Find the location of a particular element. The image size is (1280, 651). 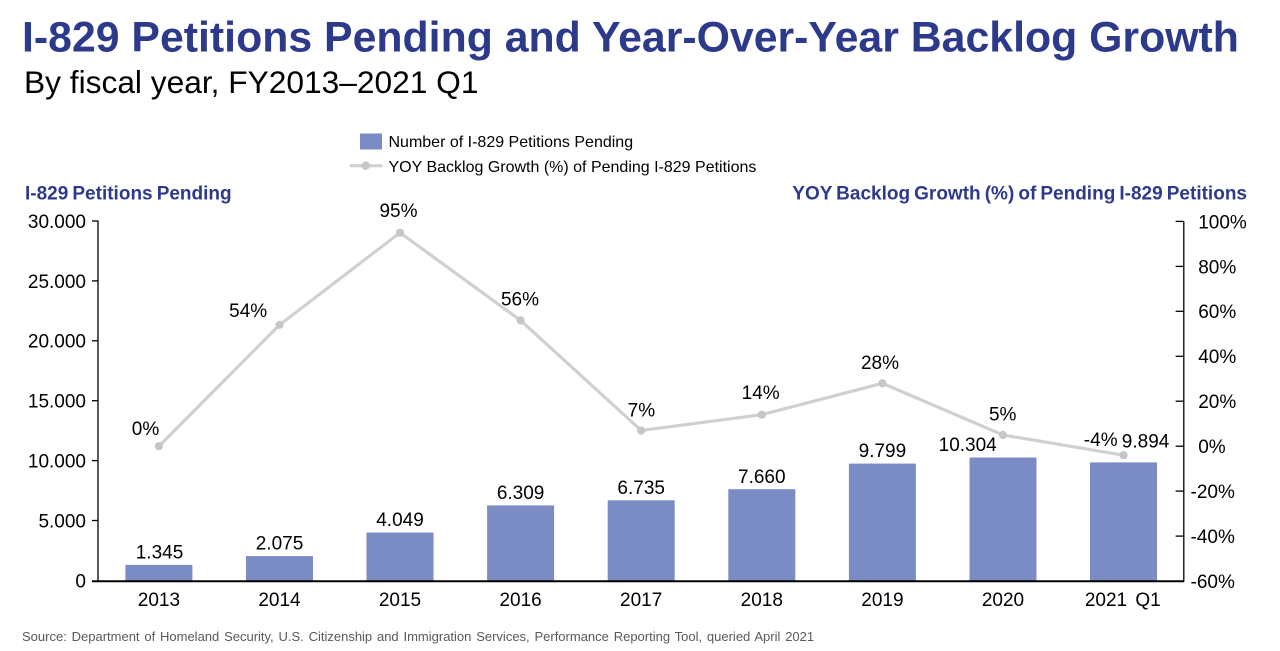

svg-text: 2018 is located at coordinates (762, 600).